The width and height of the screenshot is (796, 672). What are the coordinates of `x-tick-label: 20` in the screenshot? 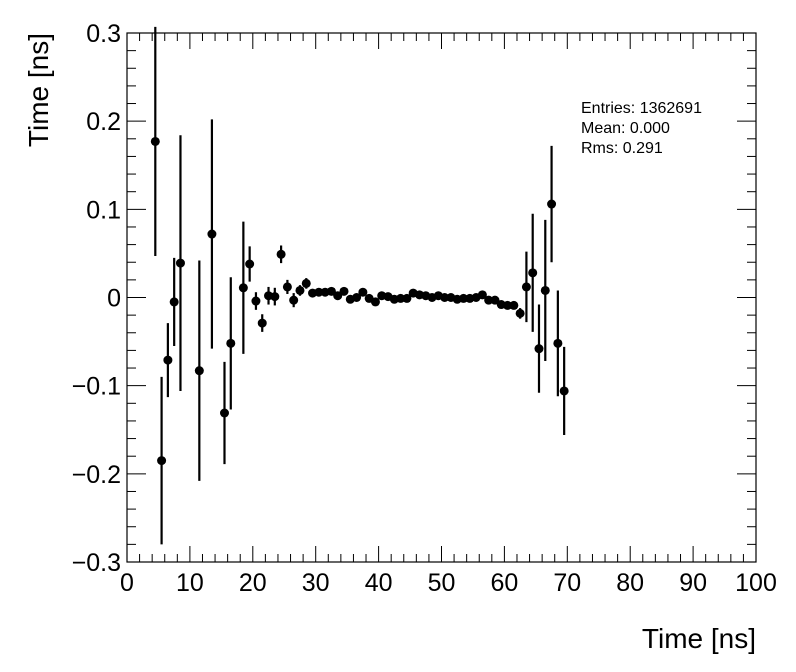 It's located at (253, 583).